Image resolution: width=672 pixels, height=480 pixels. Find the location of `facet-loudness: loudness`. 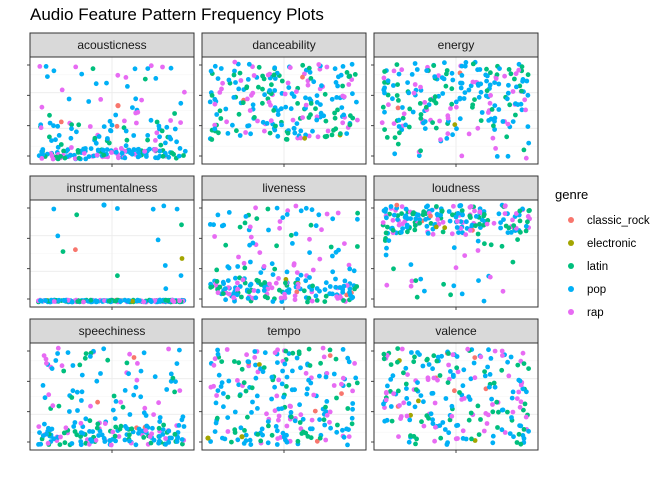

facet-loudness: loudness is located at coordinates (455, 242).